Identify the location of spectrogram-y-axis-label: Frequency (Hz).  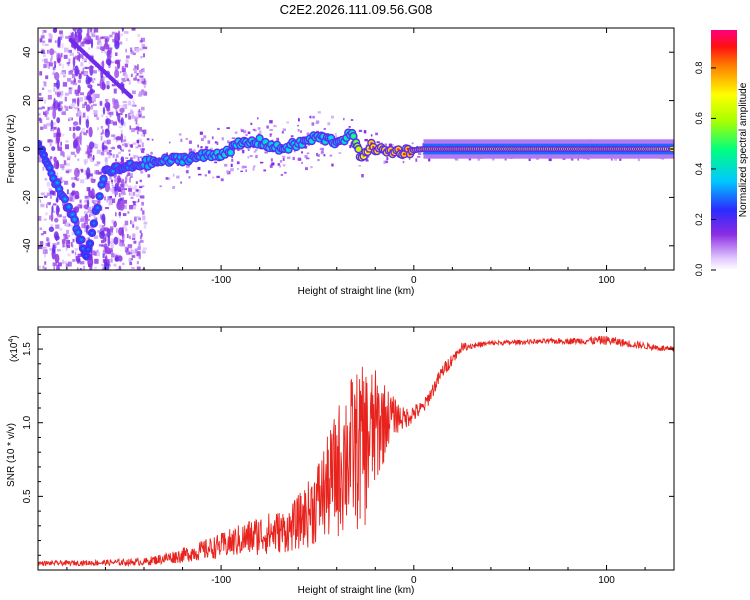
(11, 149).